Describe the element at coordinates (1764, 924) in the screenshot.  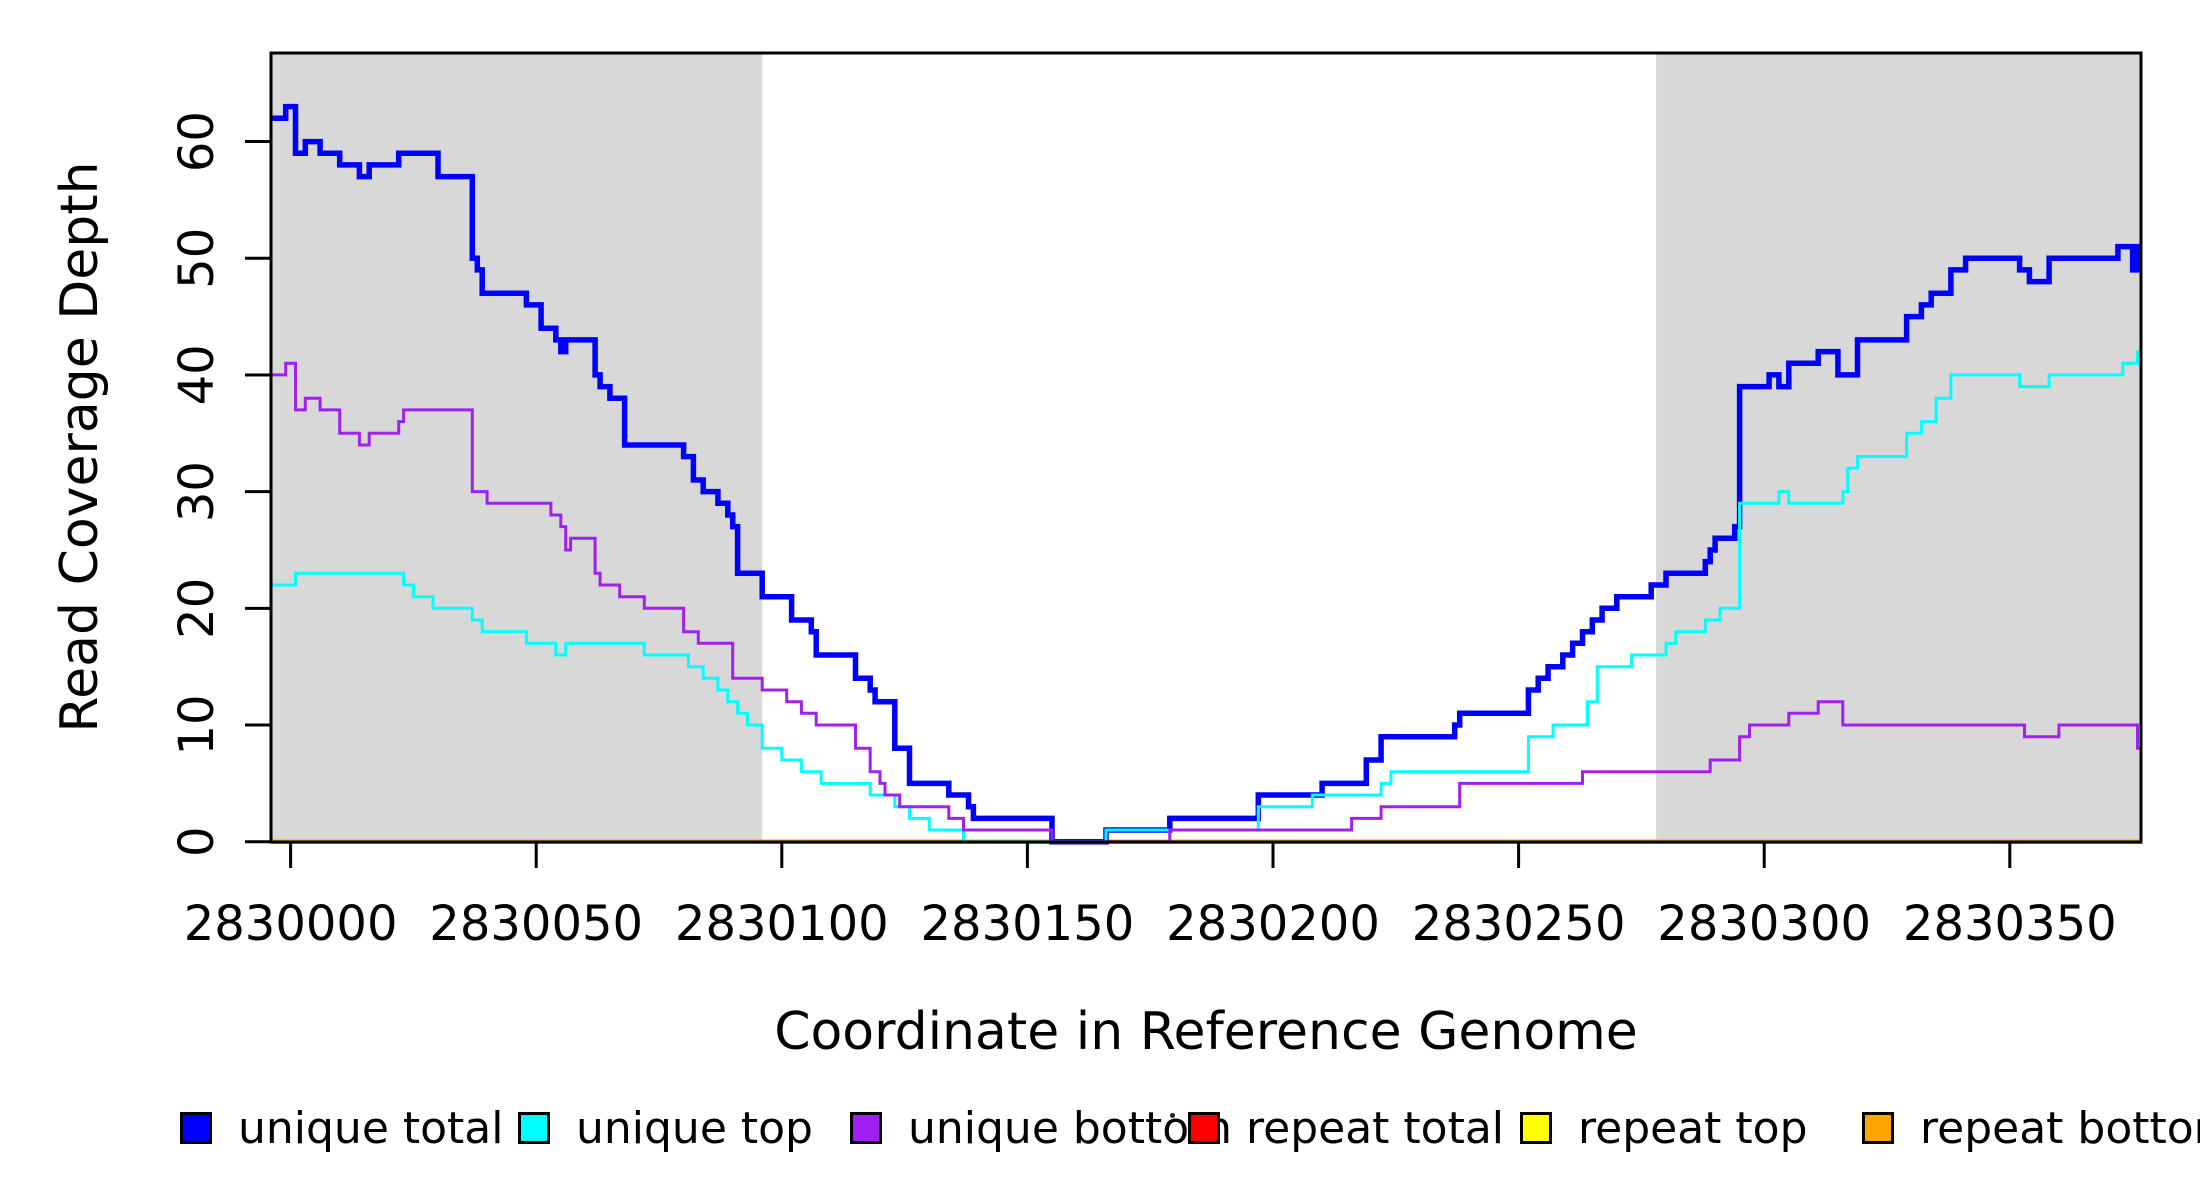
I see `x-tick-label: 2830300` at that location.